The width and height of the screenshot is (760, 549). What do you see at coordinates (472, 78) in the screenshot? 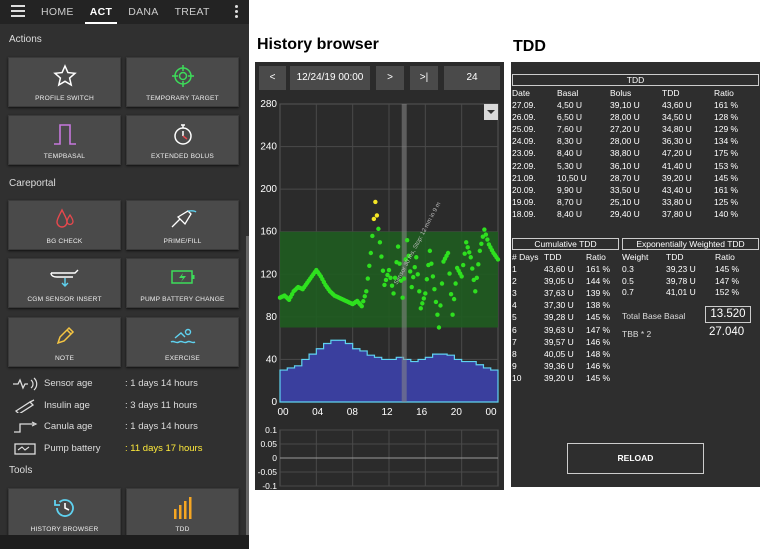
I see `range-button: 24` at bounding box center [472, 78].